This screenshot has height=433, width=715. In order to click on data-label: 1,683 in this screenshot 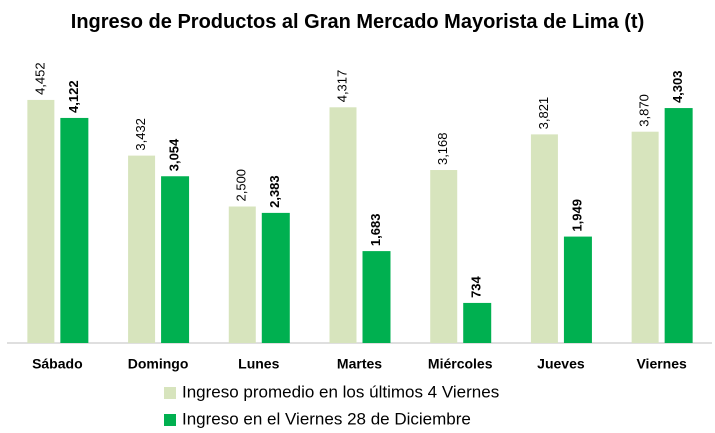, I will do `click(375, 230)`.